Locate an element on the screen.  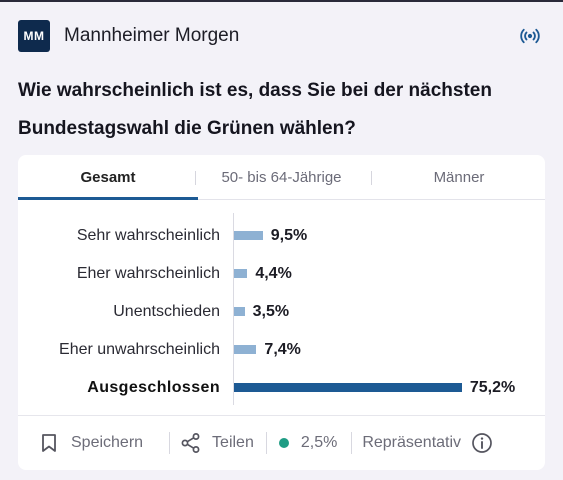
representative-label: Repräsentativ is located at coordinates (412, 442).